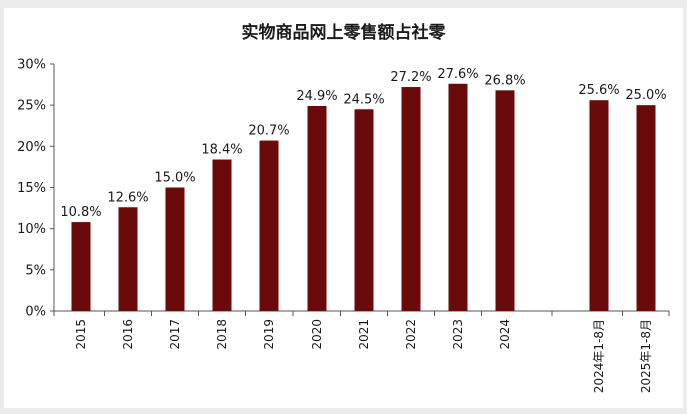 The image size is (687, 414). I want to click on x-tick-label: 2019, so click(269, 334).